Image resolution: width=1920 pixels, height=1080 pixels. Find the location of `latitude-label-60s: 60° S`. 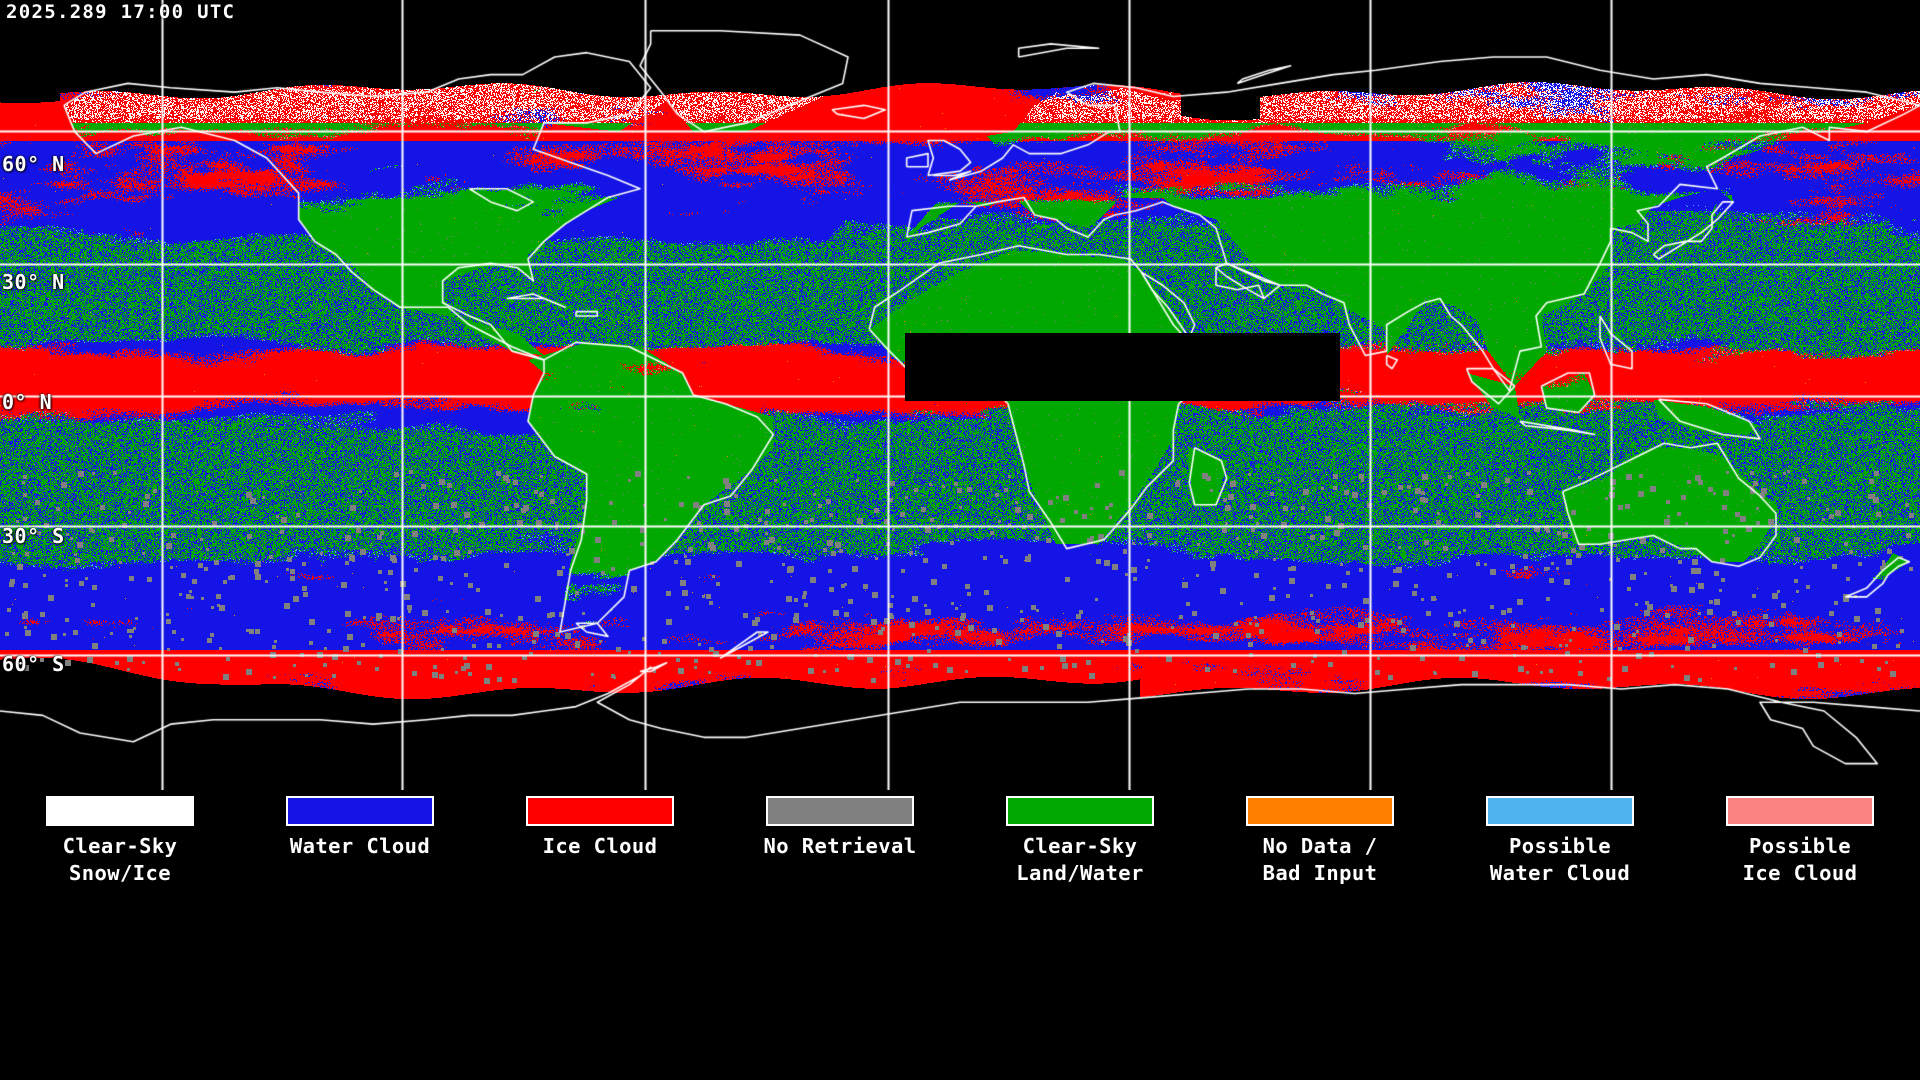

latitude-label-60s: 60° S is located at coordinates (33, 664).